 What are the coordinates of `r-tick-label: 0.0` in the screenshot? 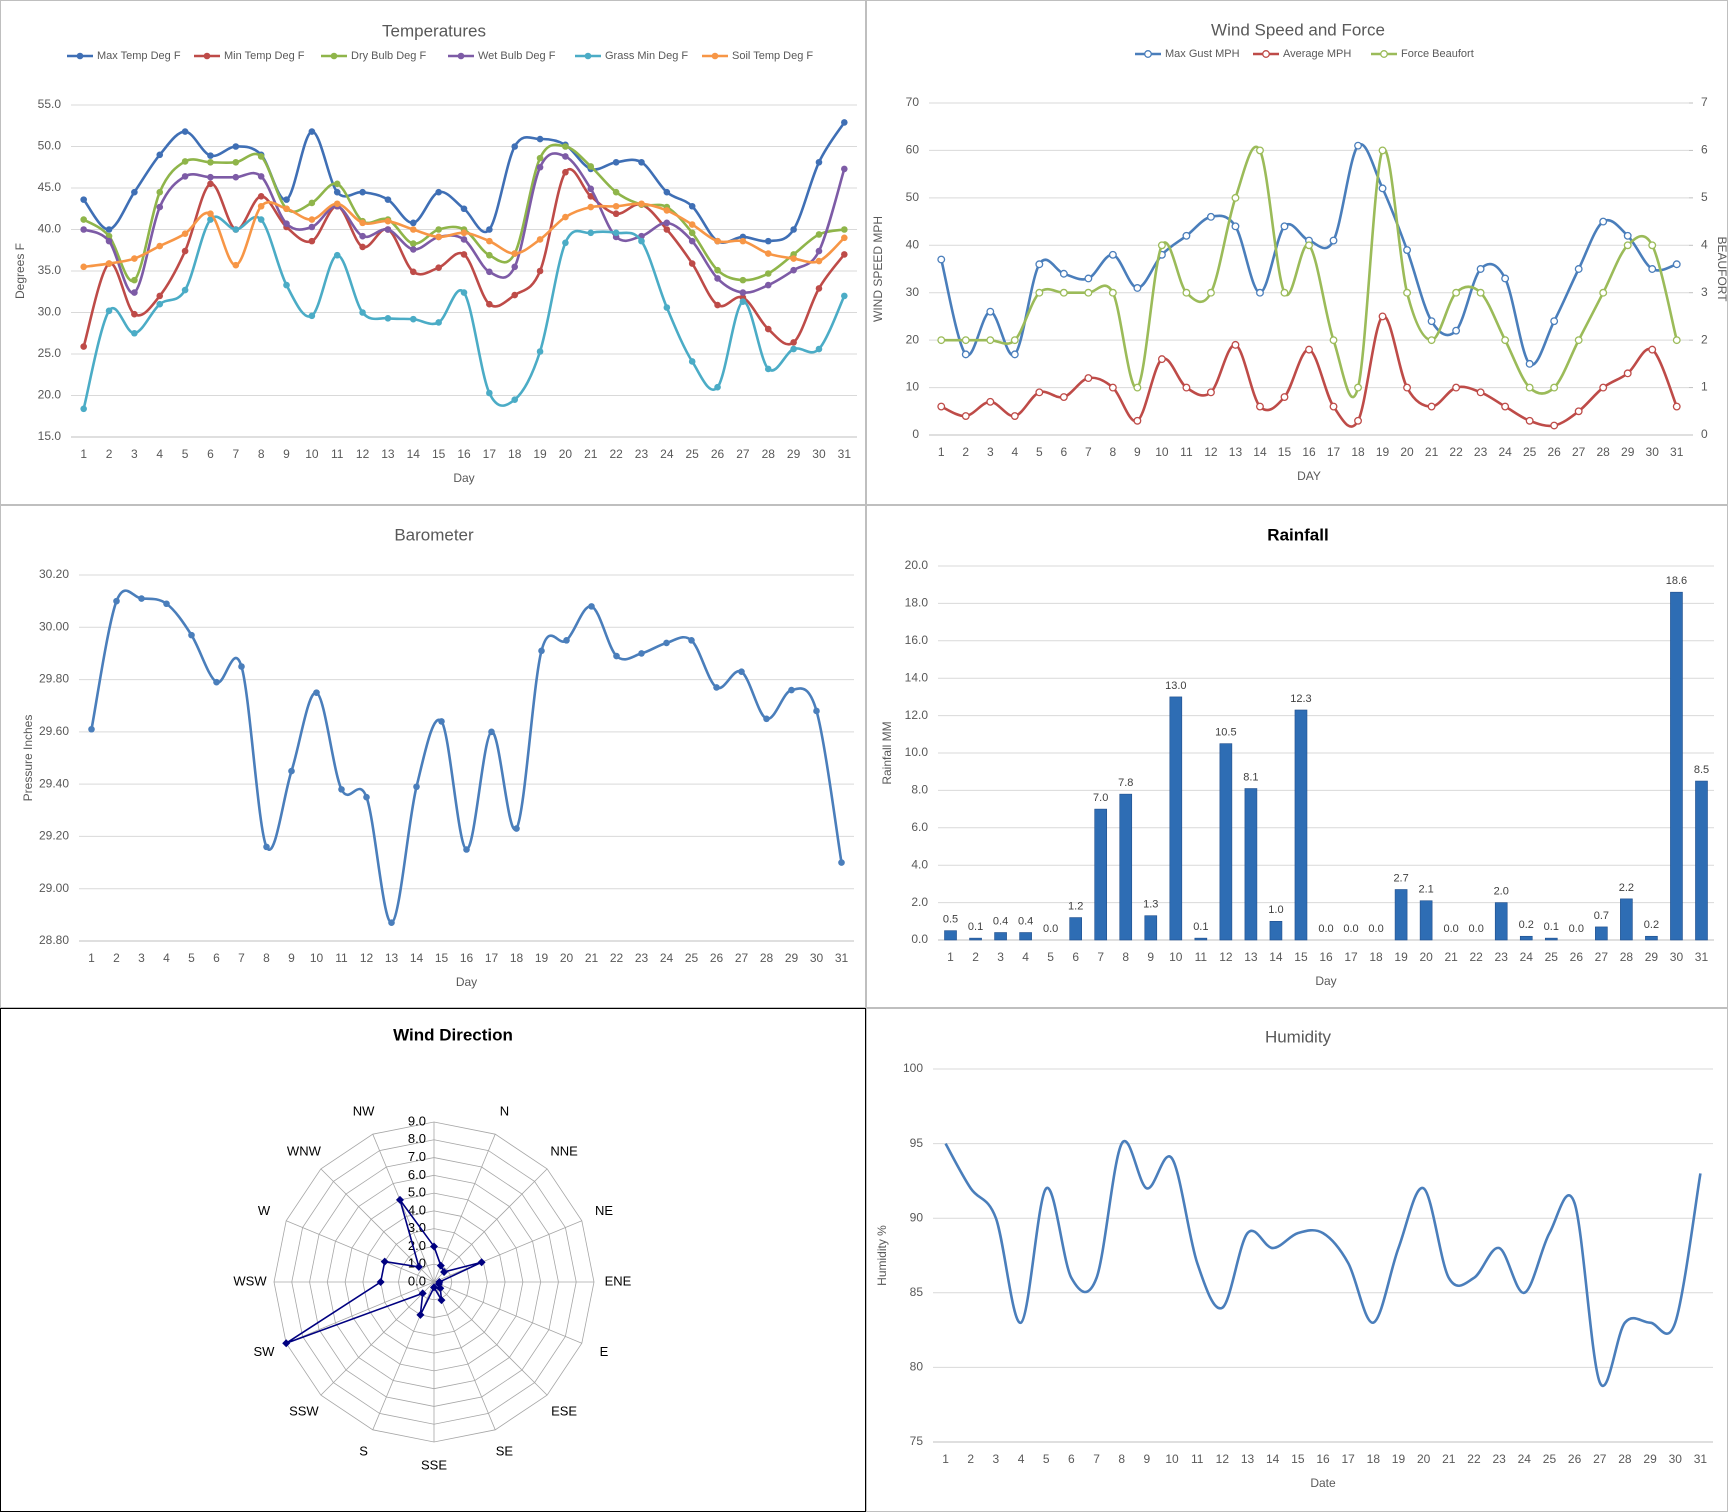 It's located at (417, 1280).